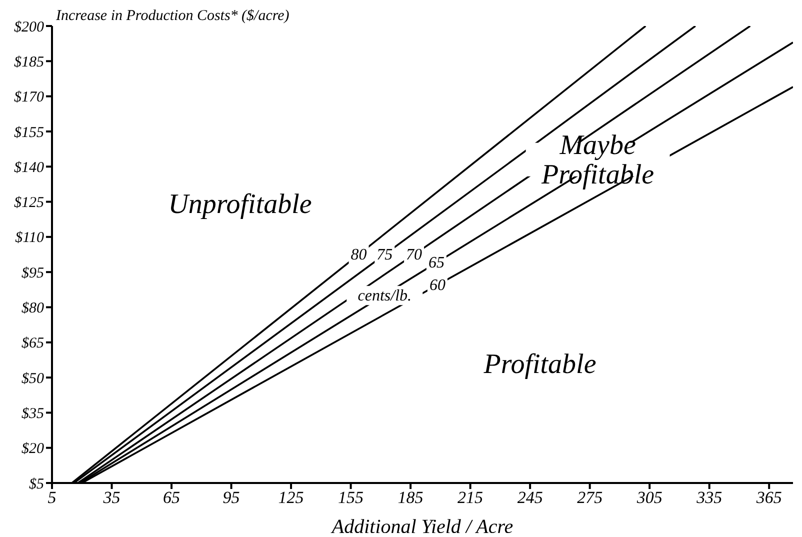 The image size is (802, 537). I want to click on x-tick-label: 245, so click(530, 498).